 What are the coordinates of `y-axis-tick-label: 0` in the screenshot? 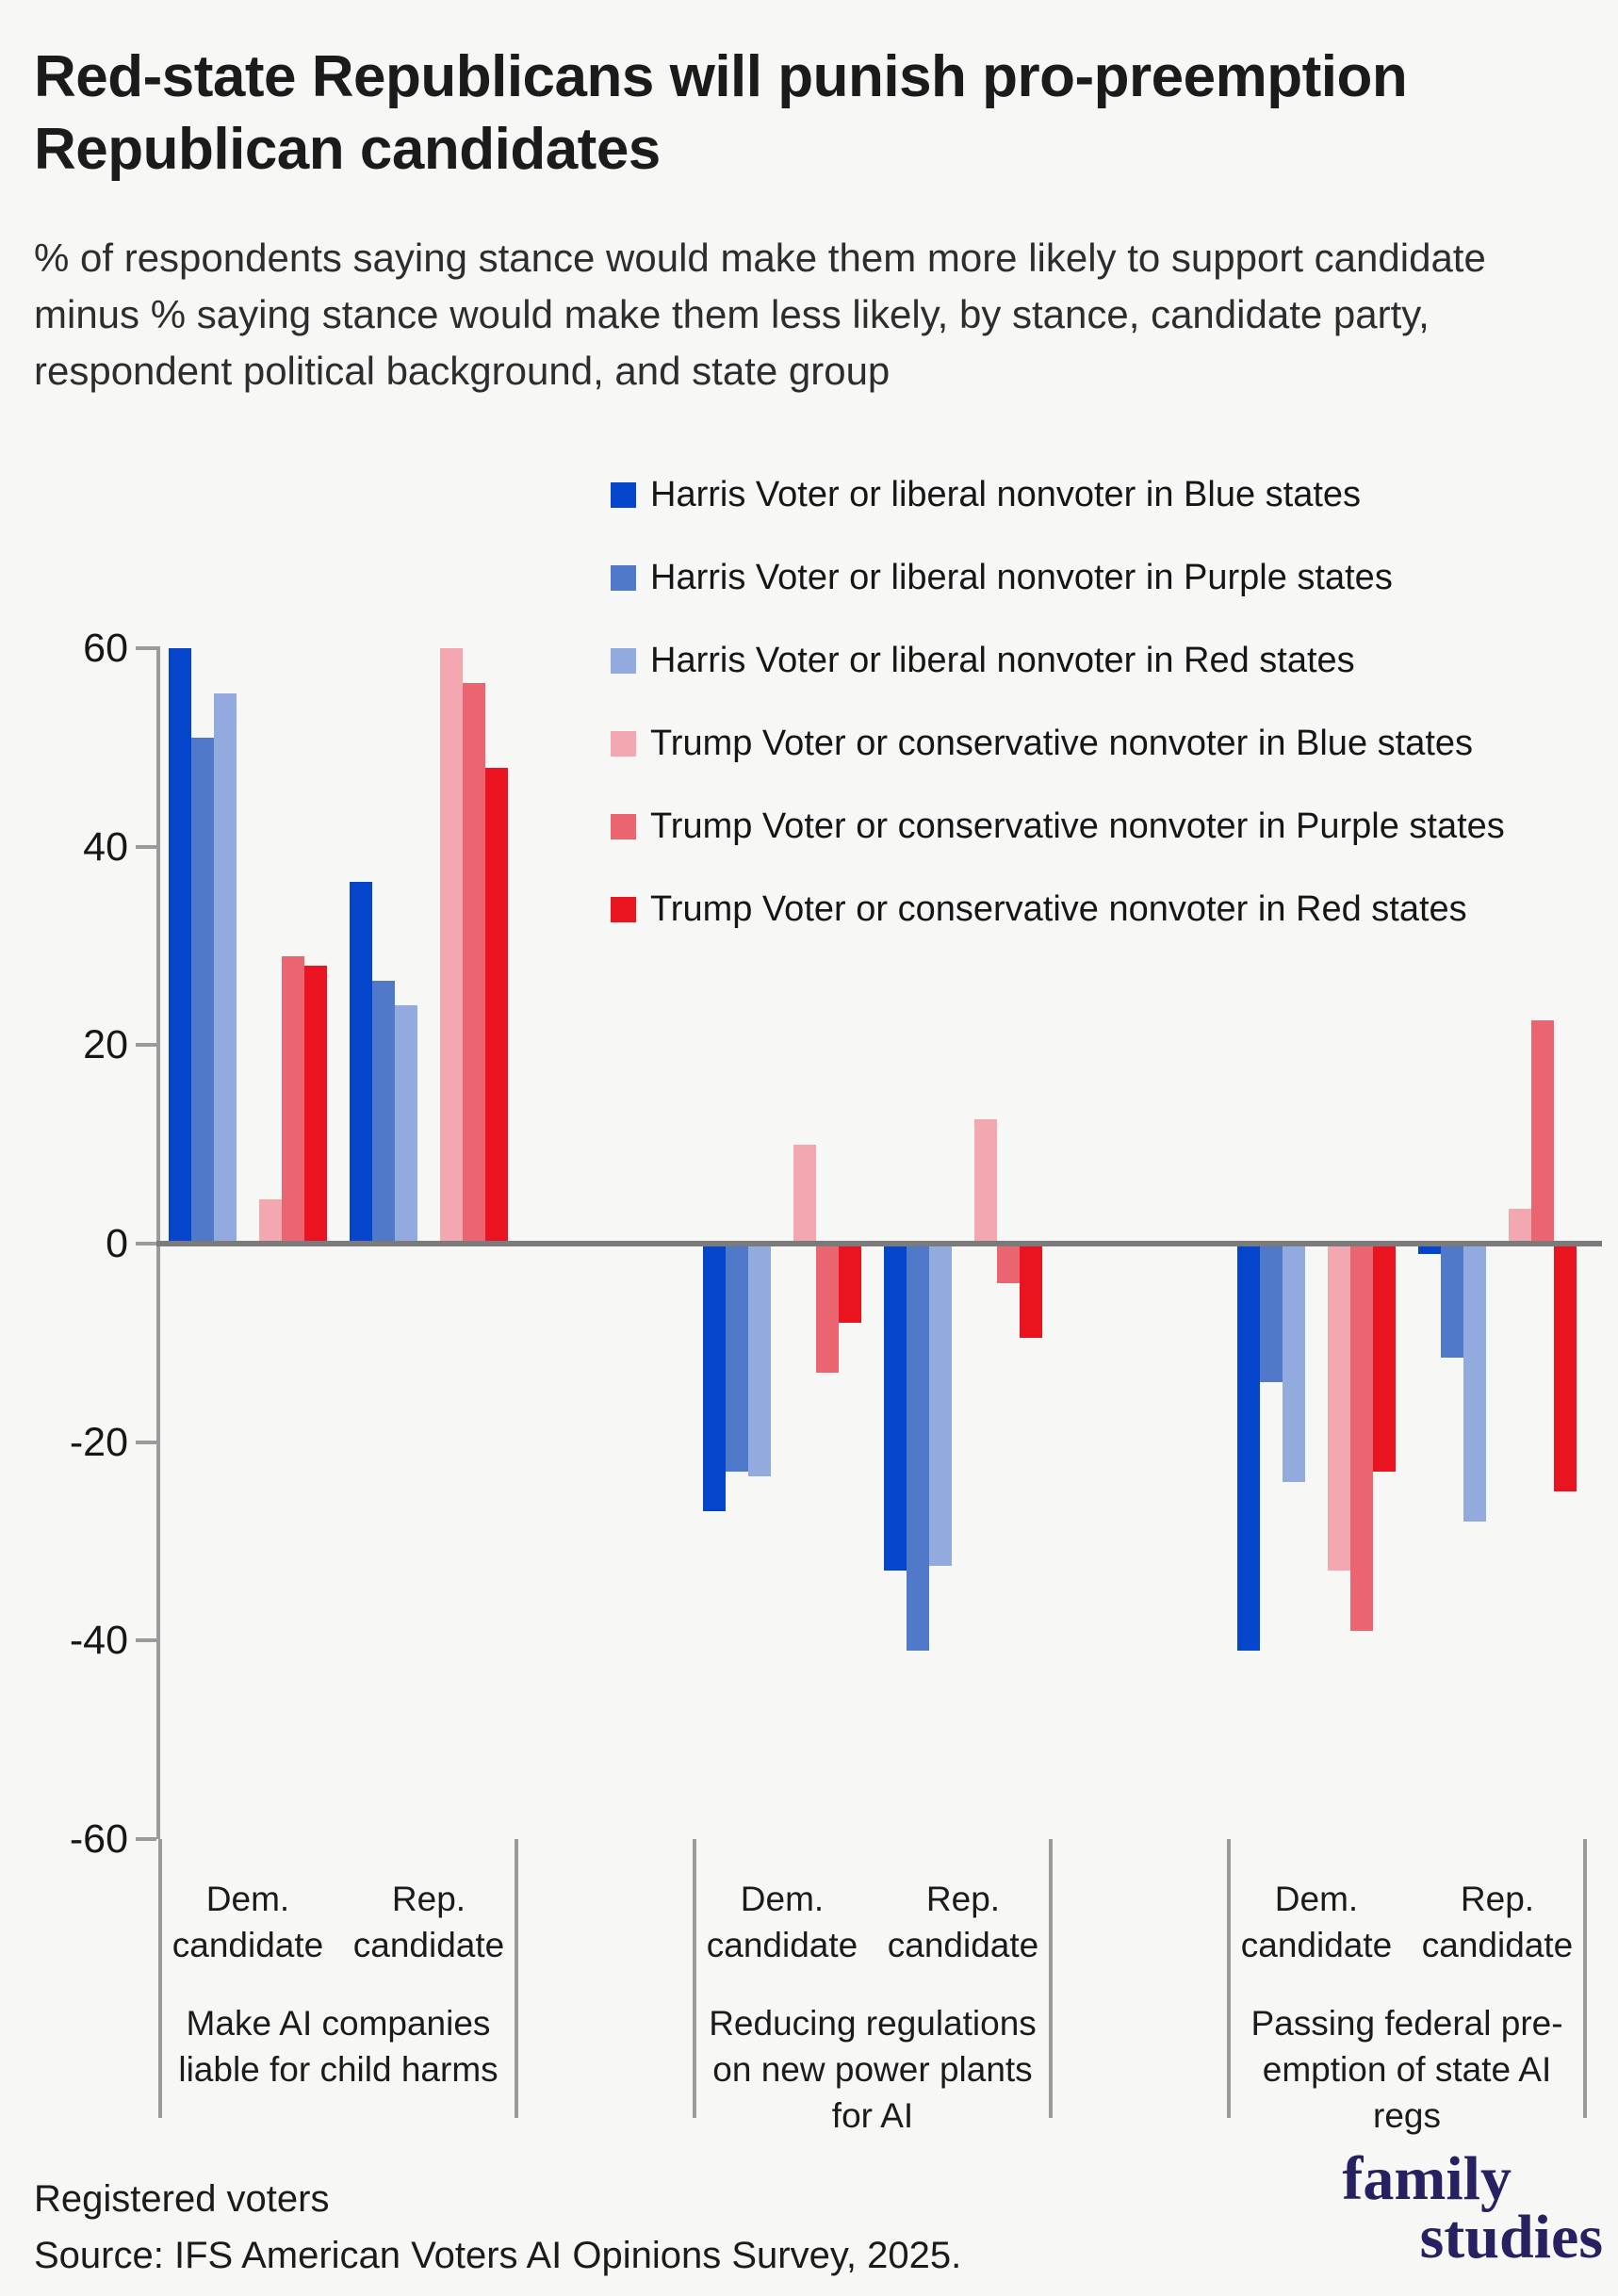 It's located at (117, 1243).